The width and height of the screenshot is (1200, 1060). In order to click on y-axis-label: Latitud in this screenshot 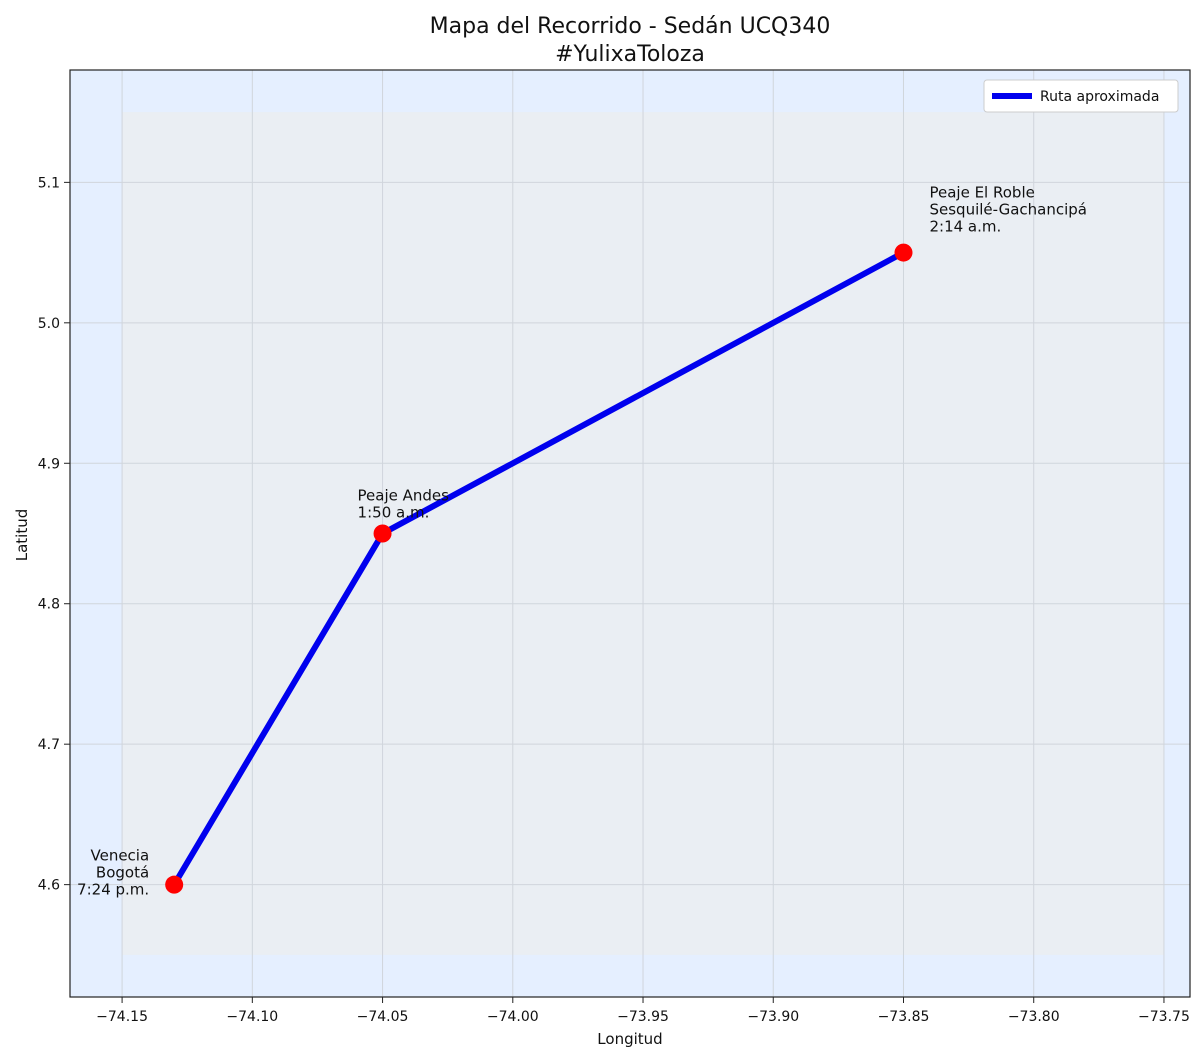, I will do `click(22, 535)`.